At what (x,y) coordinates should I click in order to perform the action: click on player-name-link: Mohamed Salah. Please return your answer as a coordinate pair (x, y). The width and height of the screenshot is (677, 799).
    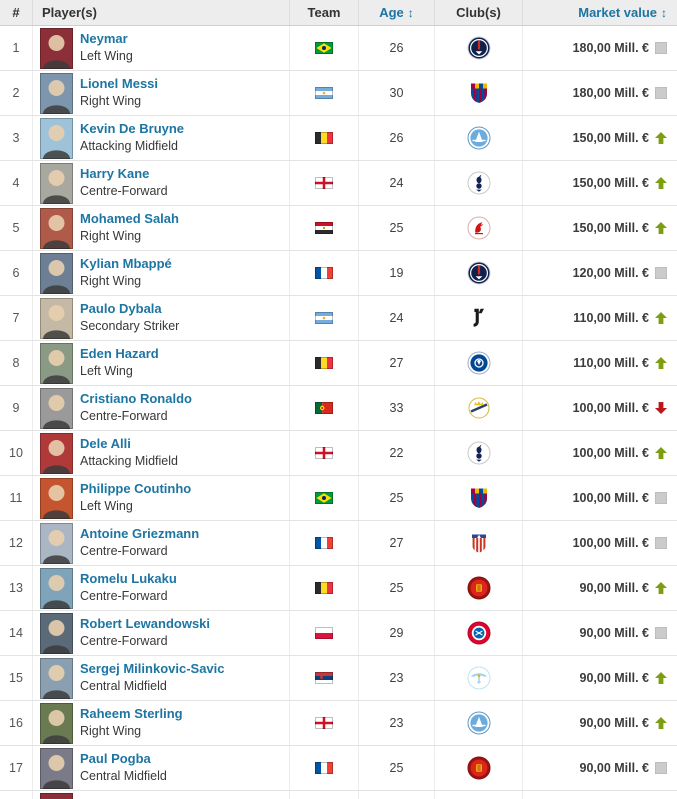
    Looking at the image, I should click on (129, 219).